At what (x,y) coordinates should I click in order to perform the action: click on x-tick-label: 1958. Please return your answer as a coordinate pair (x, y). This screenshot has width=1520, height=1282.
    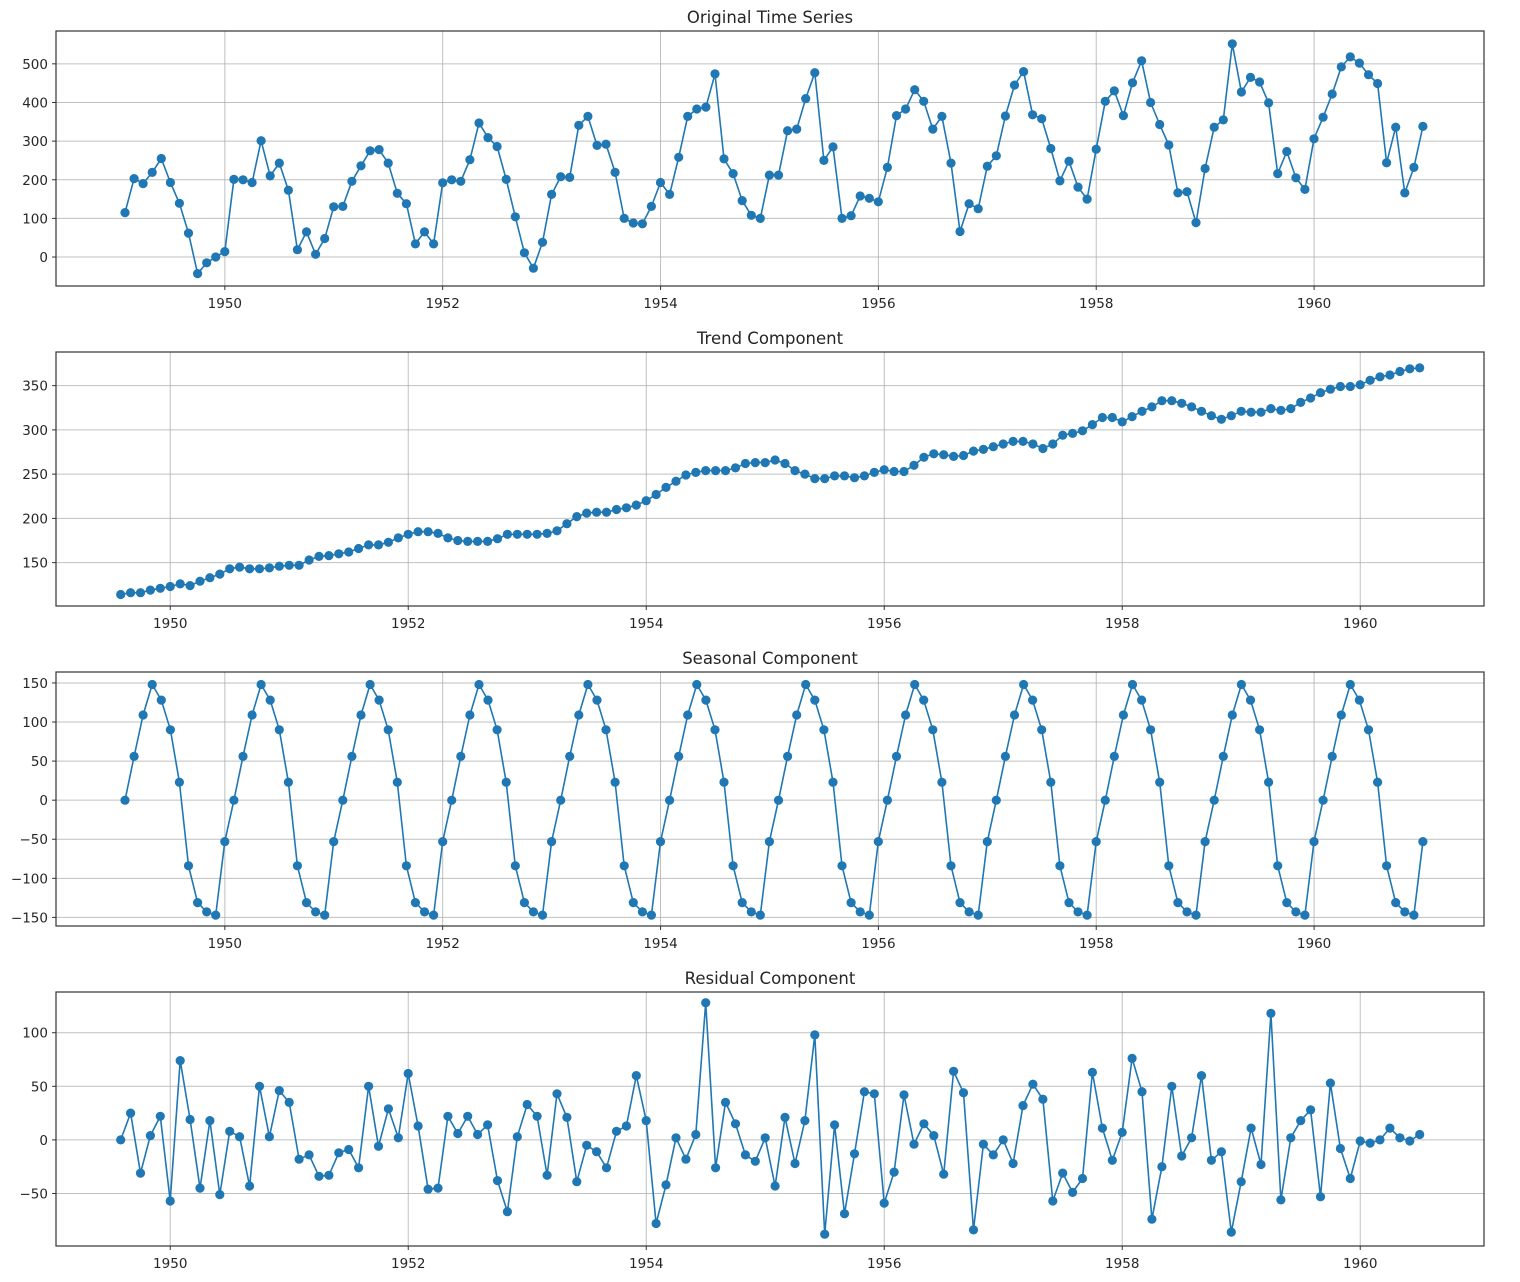
    Looking at the image, I should click on (1122, 624).